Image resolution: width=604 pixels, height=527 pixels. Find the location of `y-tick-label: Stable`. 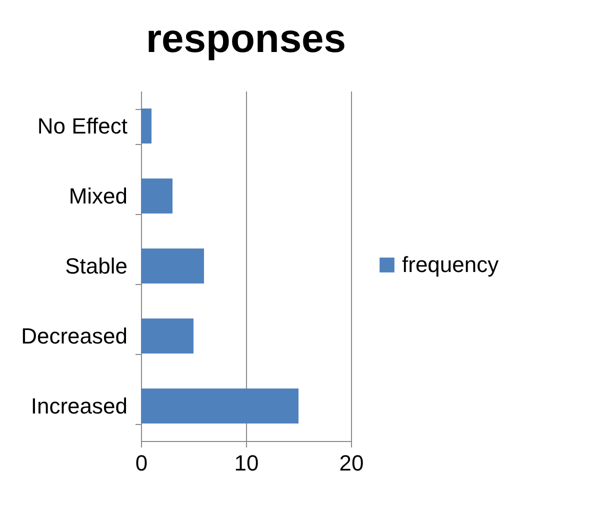

y-tick-label: Stable is located at coordinates (96, 266).